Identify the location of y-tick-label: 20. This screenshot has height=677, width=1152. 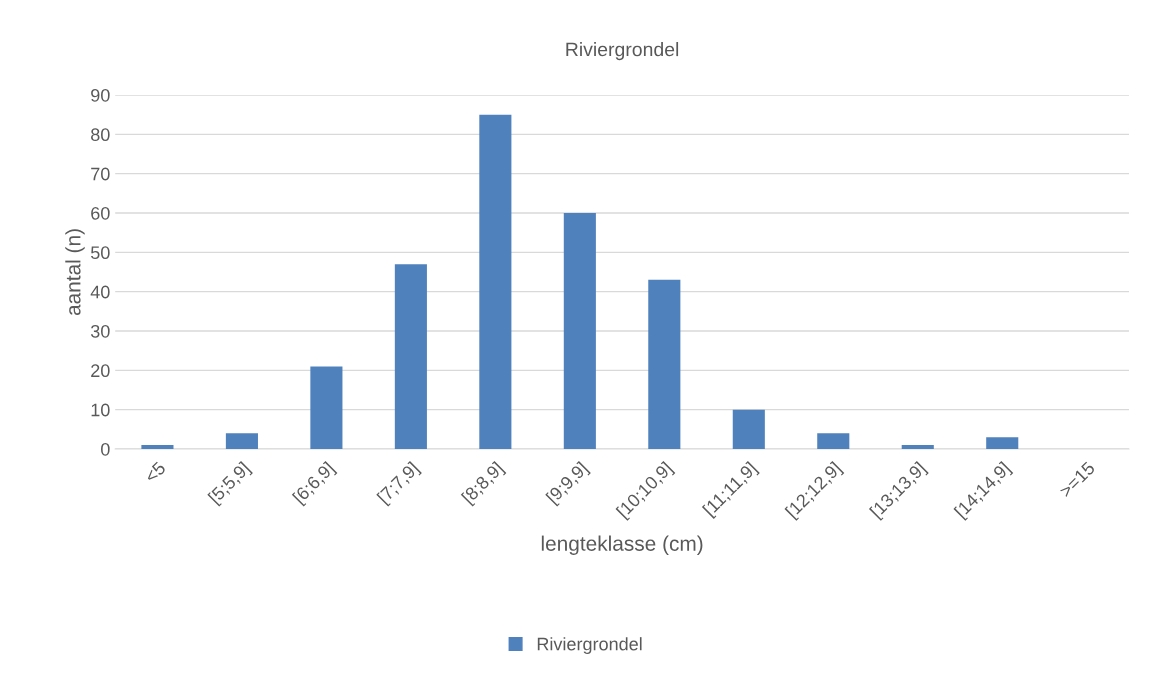
(100, 371).